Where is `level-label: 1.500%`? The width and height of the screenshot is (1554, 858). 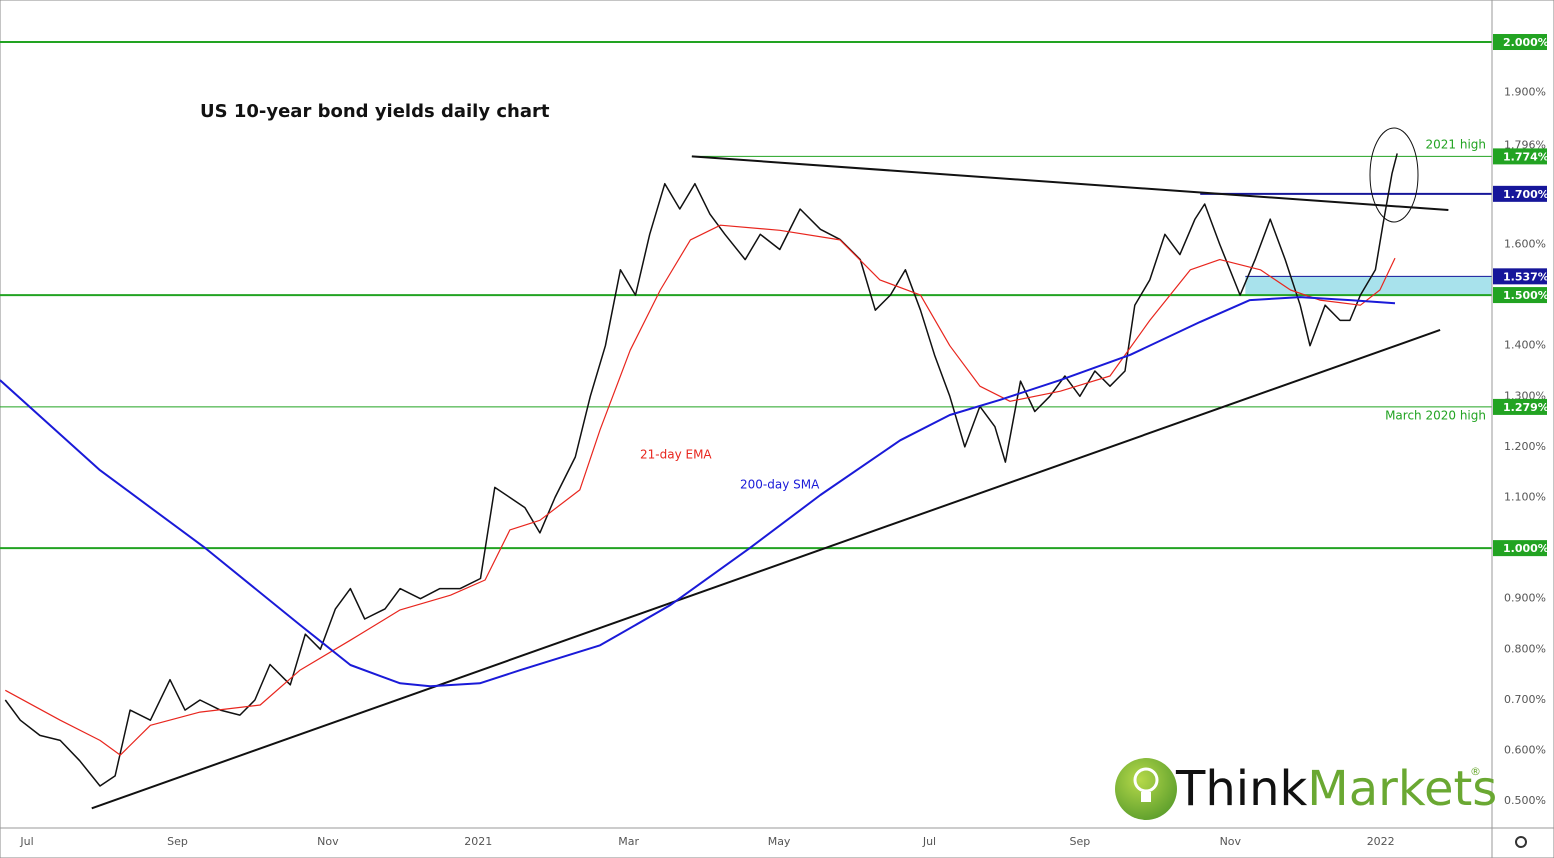
level-label: 1.500% is located at coordinates (1526, 295).